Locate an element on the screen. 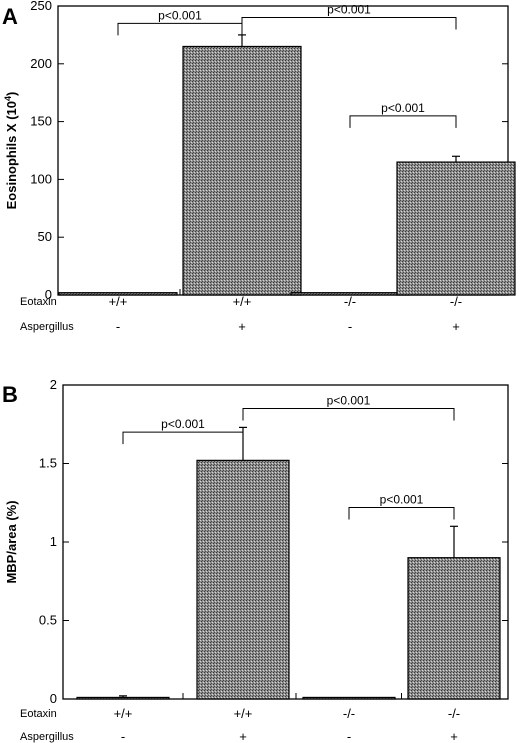  panel-b-ytick-label: 0 is located at coordinates (53, 698).